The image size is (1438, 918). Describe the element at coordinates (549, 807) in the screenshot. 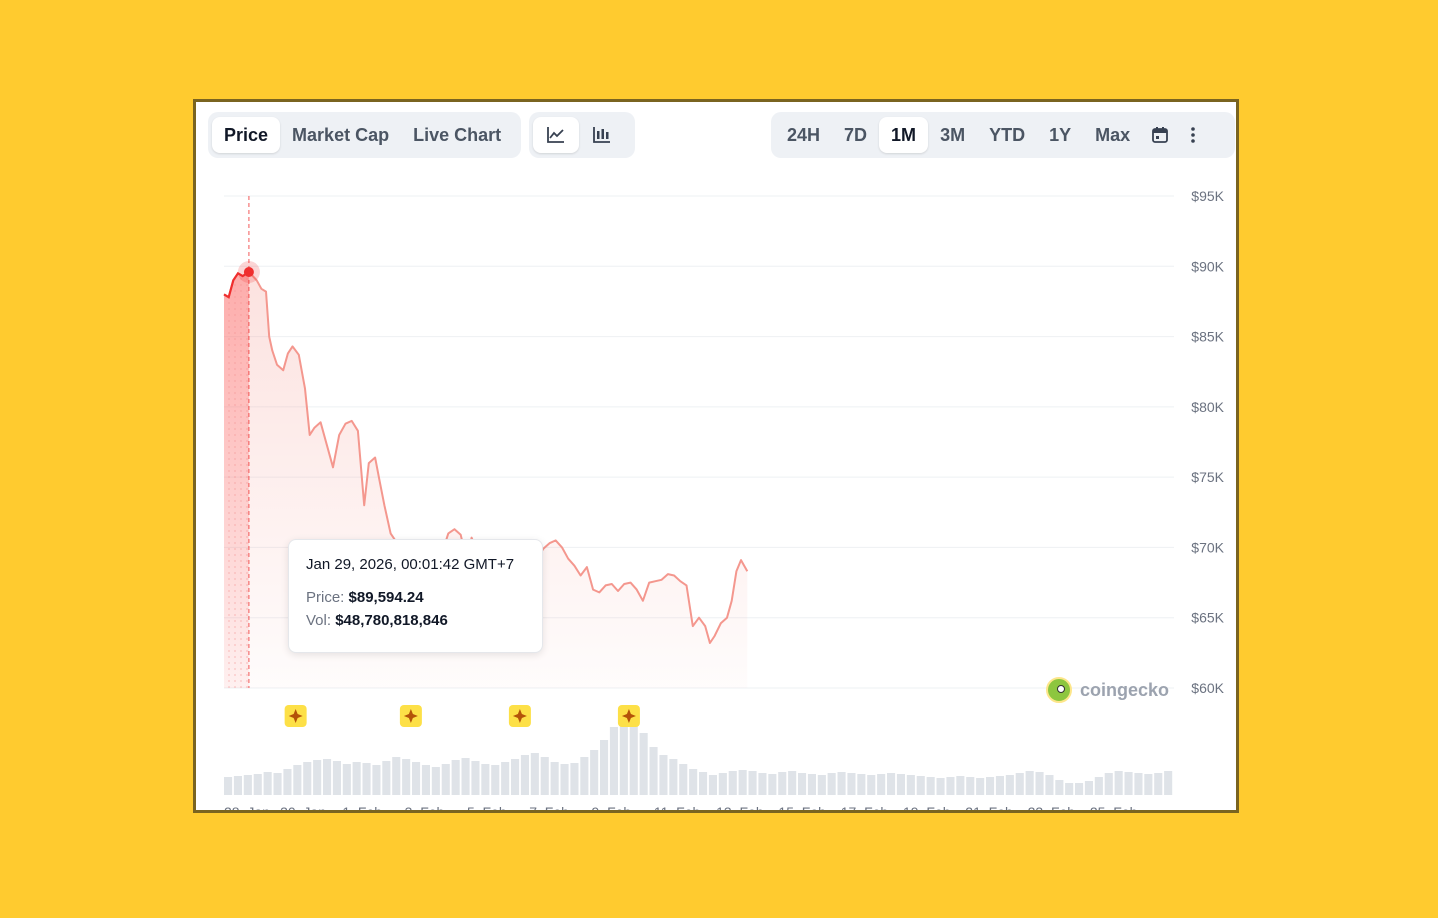

I see `x-tick-label: 7. Feb` at that location.